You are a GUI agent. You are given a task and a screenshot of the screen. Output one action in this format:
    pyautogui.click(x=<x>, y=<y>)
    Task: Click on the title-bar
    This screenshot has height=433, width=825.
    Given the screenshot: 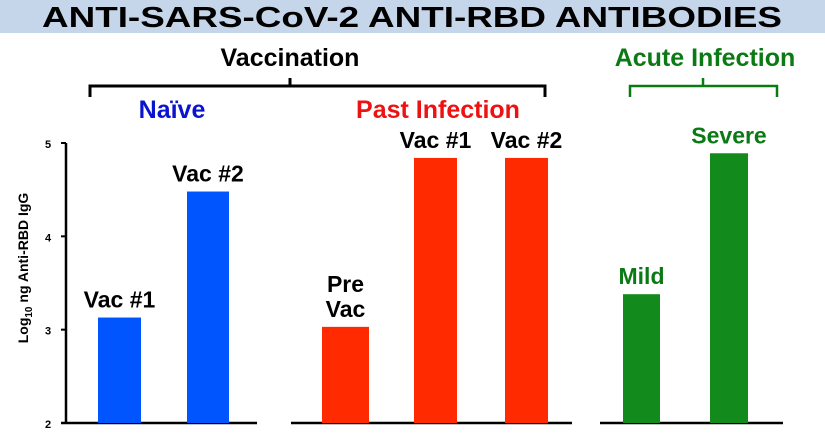 What is the action you would take?
    pyautogui.click(x=412, y=16)
    